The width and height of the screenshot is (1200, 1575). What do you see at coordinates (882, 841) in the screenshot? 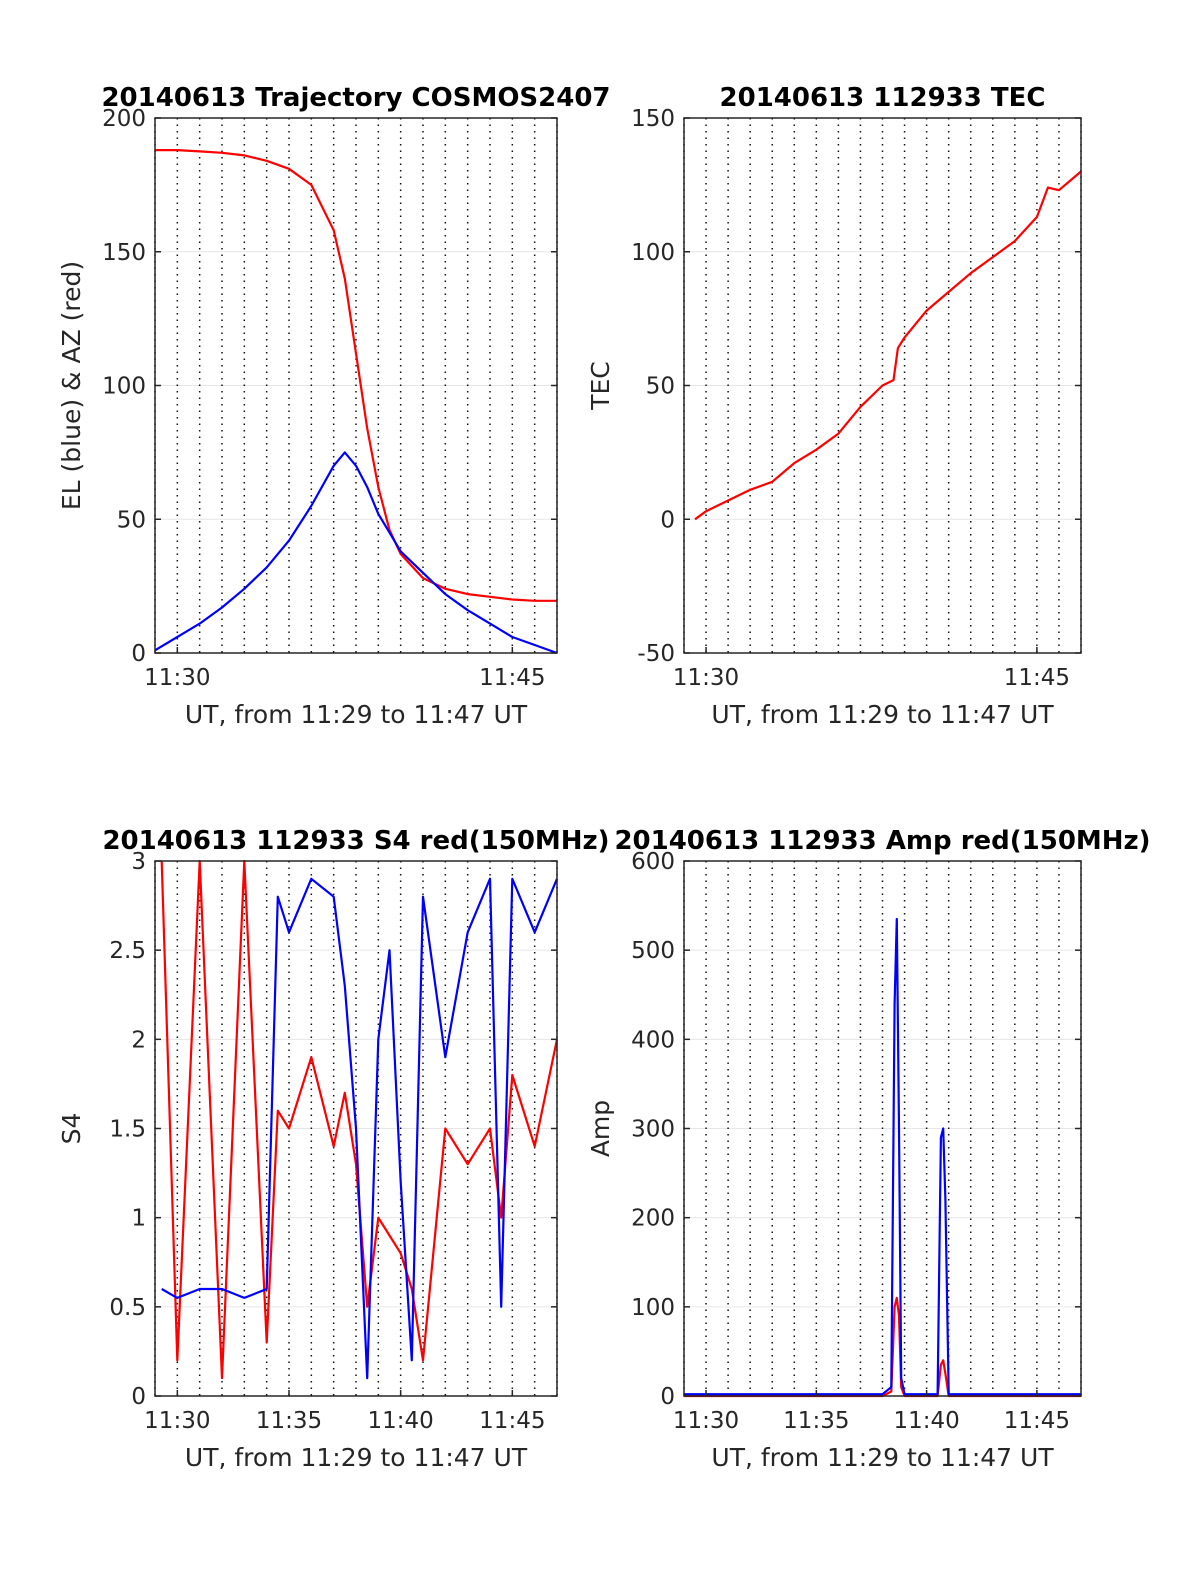
I see `chart-title: 20140613 112933 Amp red(150MHz)` at bounding box center [882, 841].